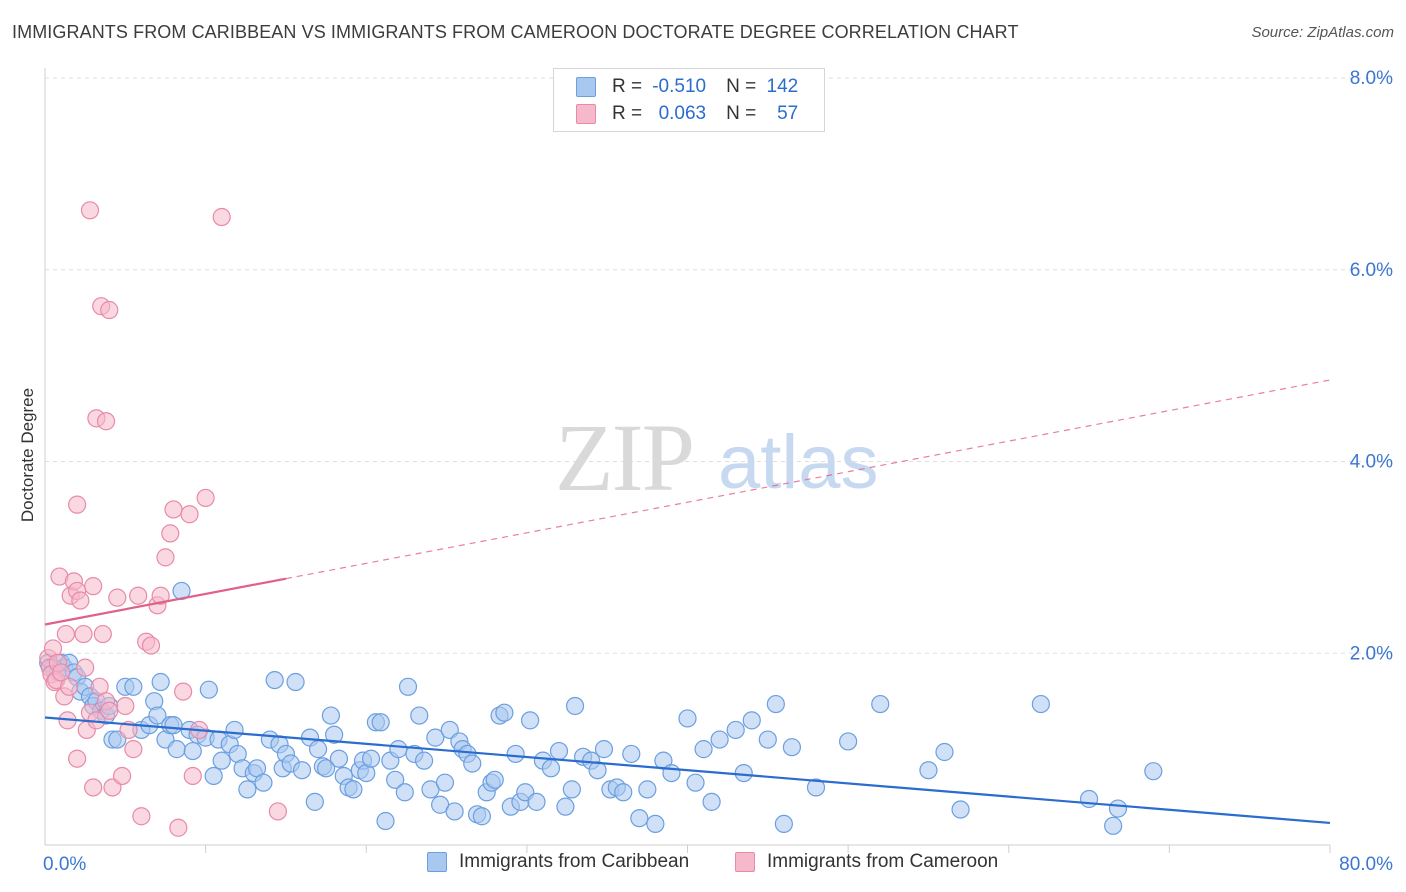 The height and width of the screenshot is (892, 1406). What do you see at coordinates (1322, 32) in the screenshot?
I see `source-label: Source: ZipAtlas.com` at bounding box center [1322, 32].